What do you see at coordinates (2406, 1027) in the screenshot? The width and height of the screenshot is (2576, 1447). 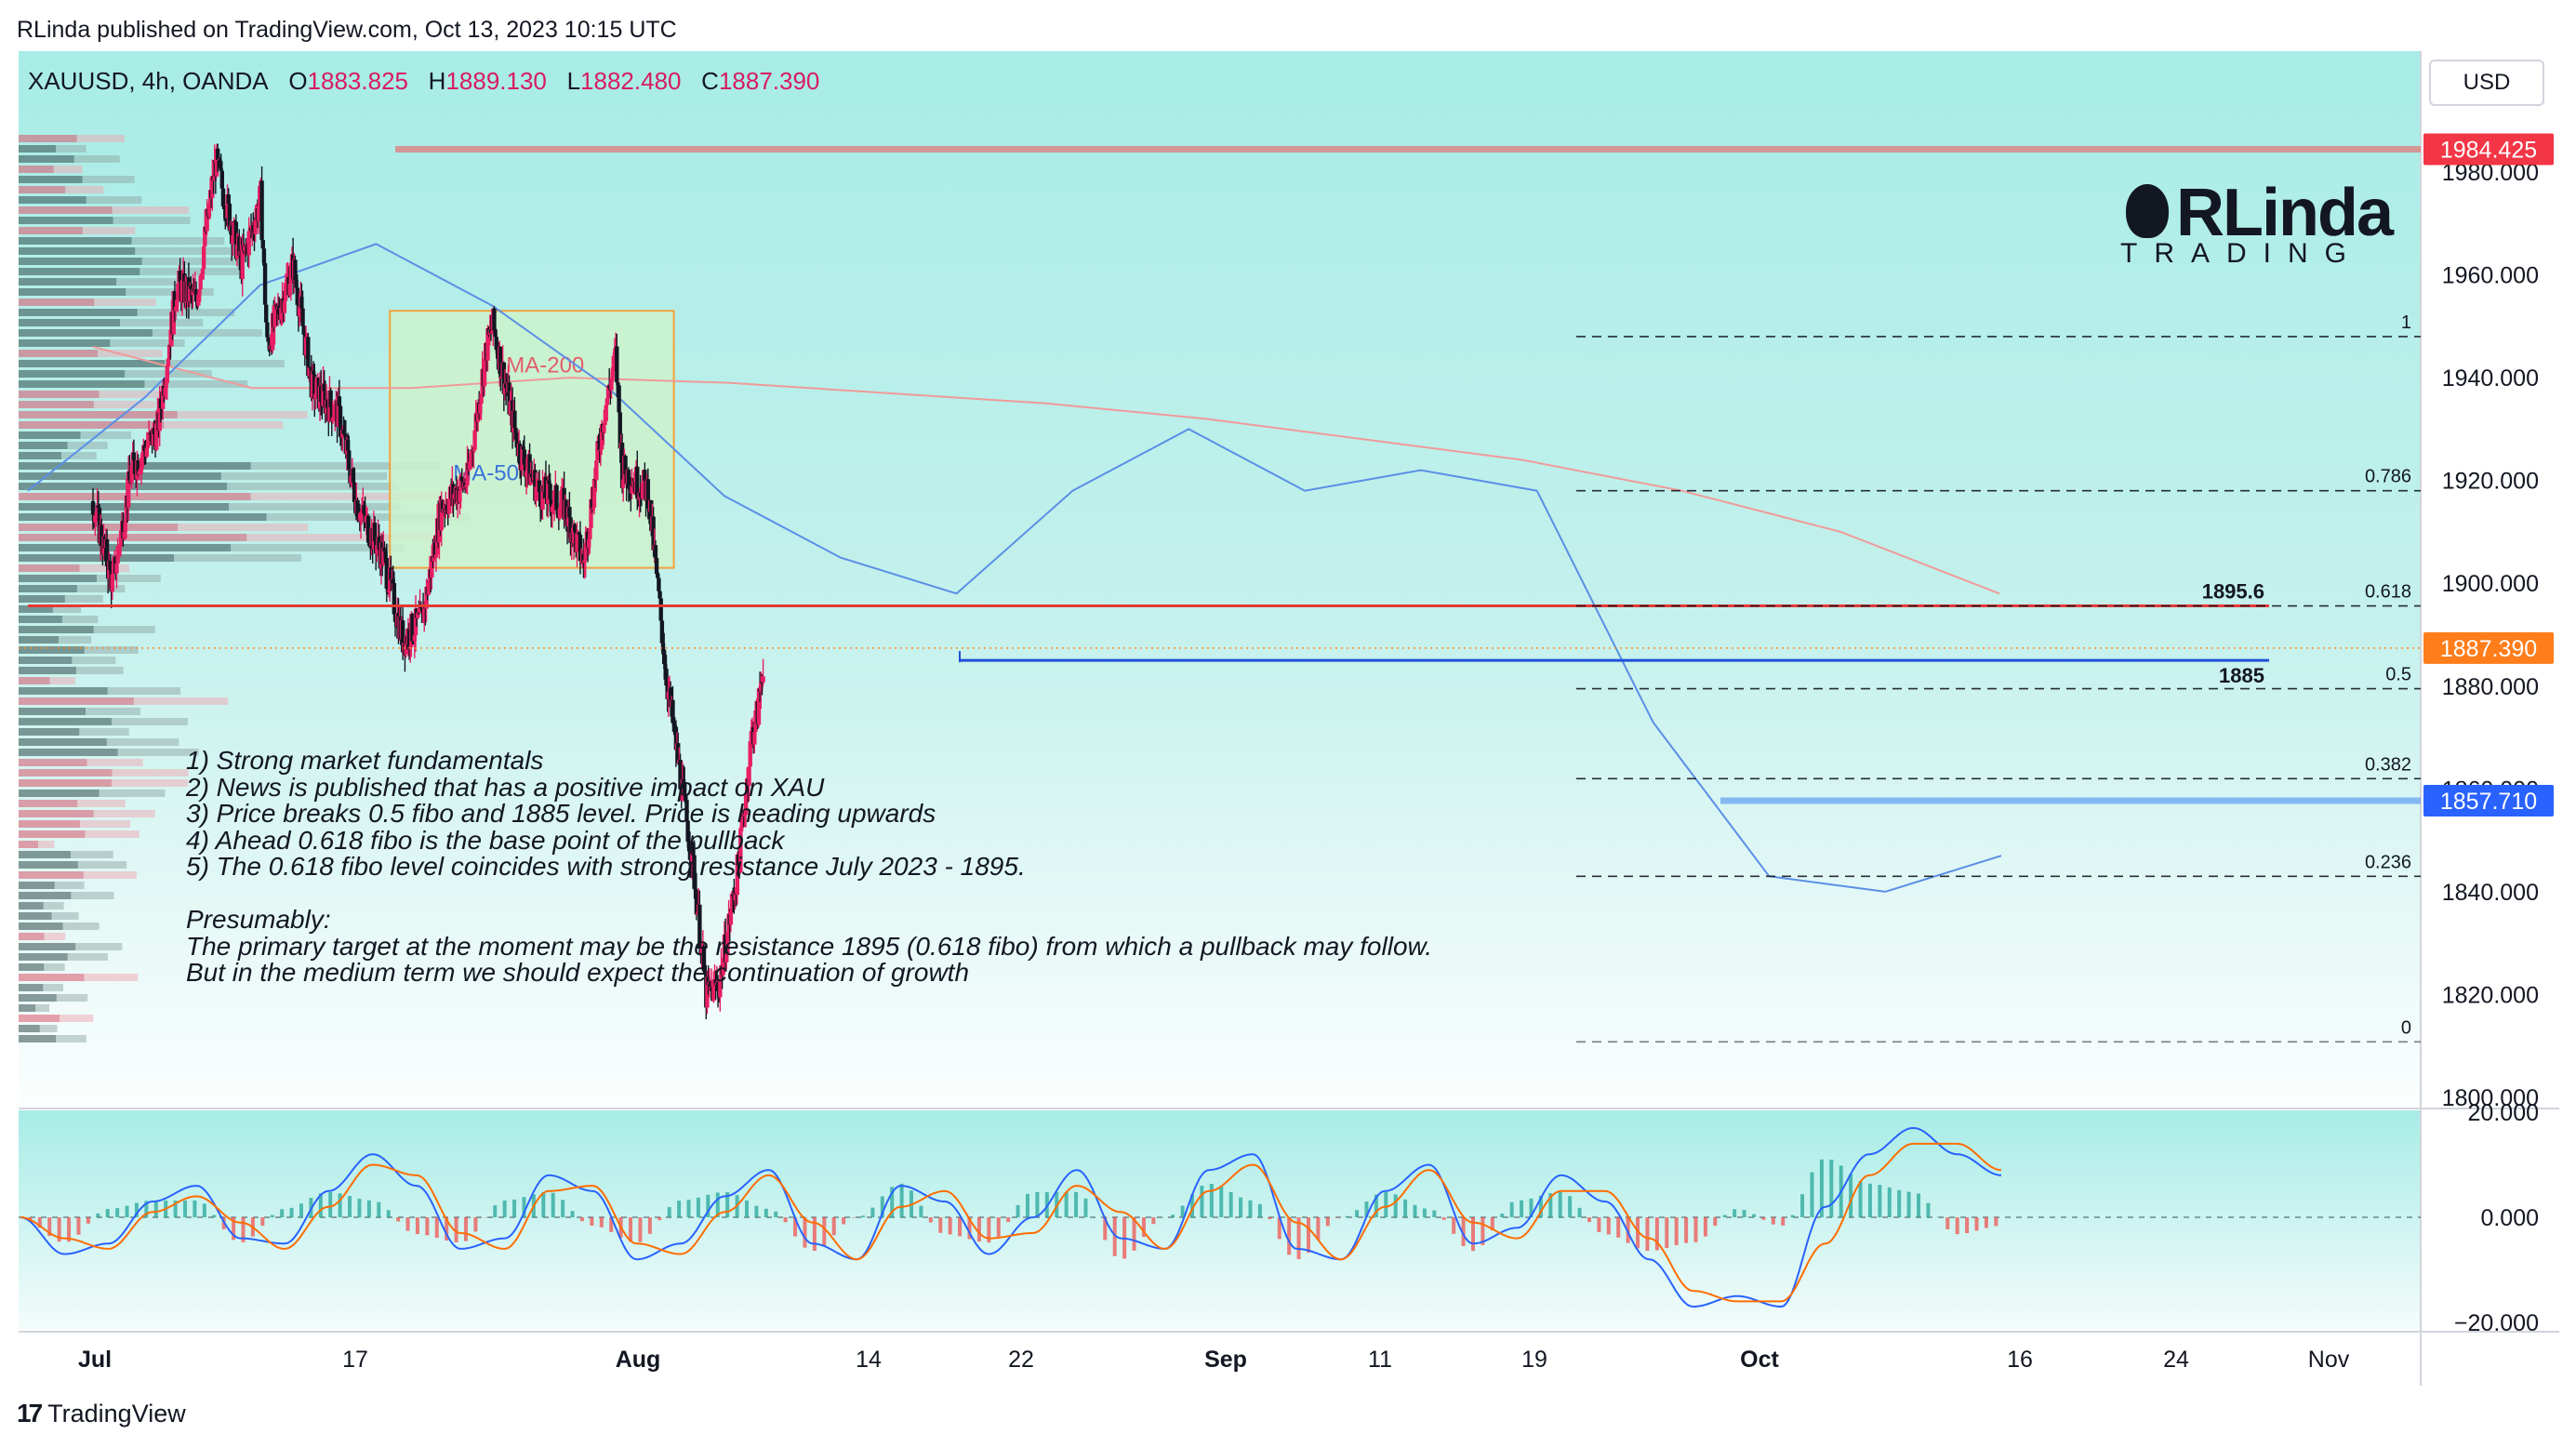 I see `fib-ratio-label: 0` at bounding box center [2406, 1027].